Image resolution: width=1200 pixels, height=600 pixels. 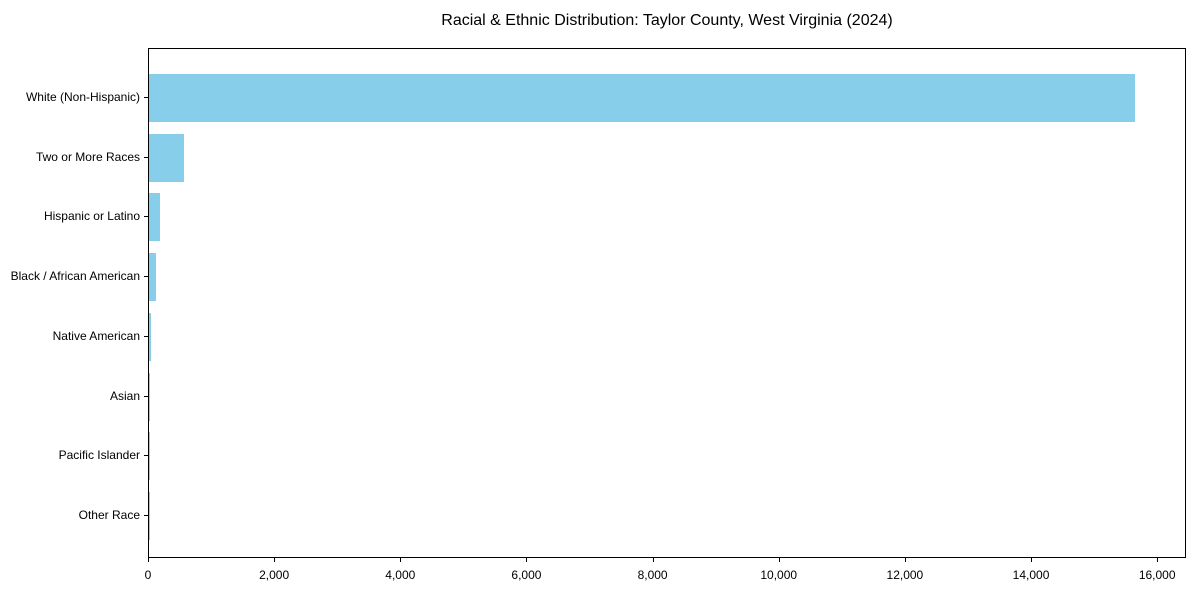 I want to click on y-tick-label: Two or More Races, so click(x=87, y=156).